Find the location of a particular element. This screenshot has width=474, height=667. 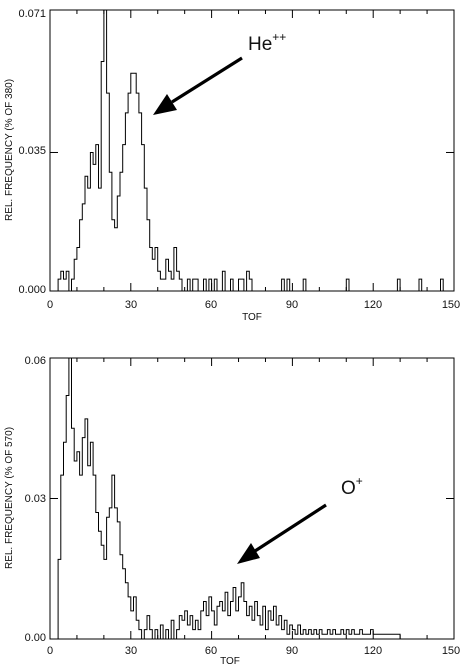

ion-annotation-label: O+ is located at coordinates (352, 486).